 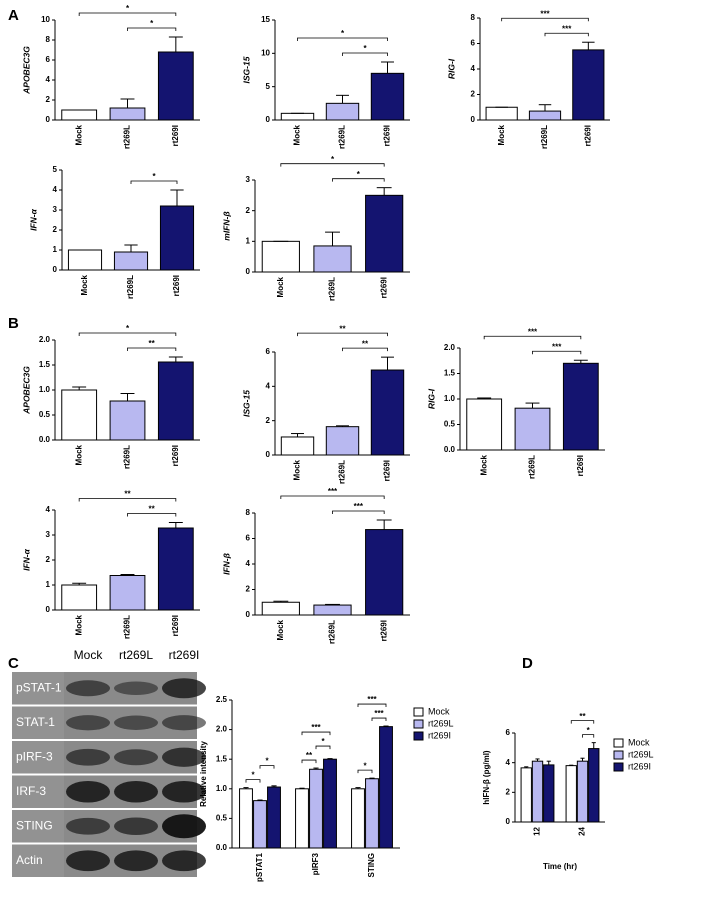 I want to click on y-tick-label: 10, so click(x=45, y=19).